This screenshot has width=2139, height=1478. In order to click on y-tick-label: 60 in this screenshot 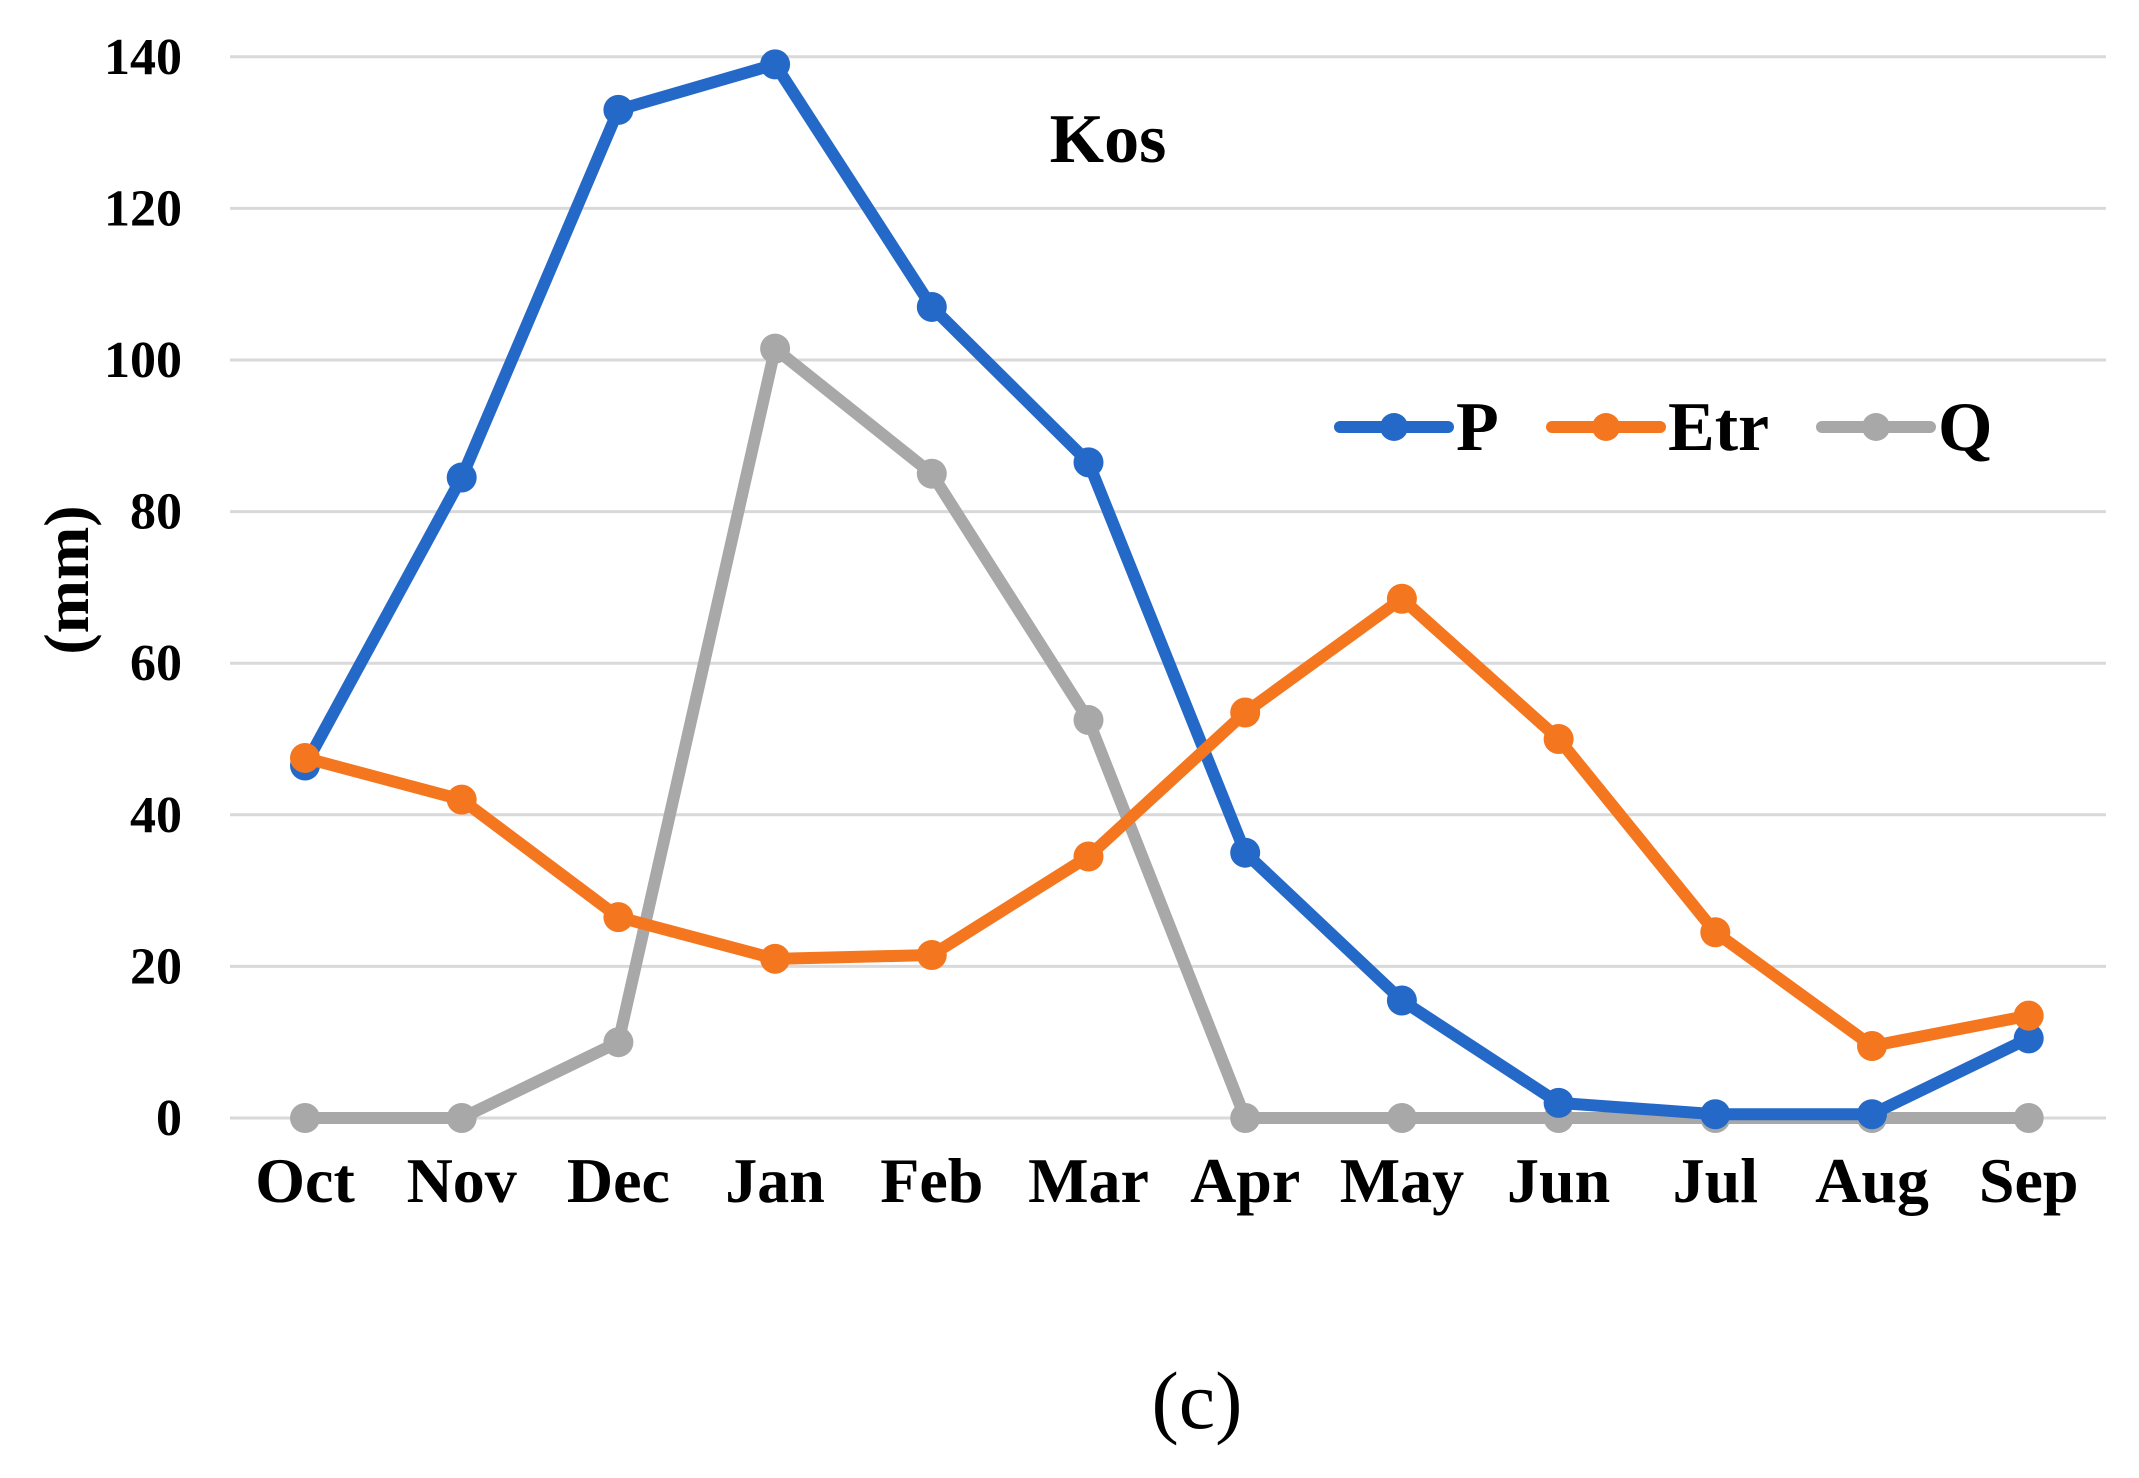, I will do `click(156, 663)`.